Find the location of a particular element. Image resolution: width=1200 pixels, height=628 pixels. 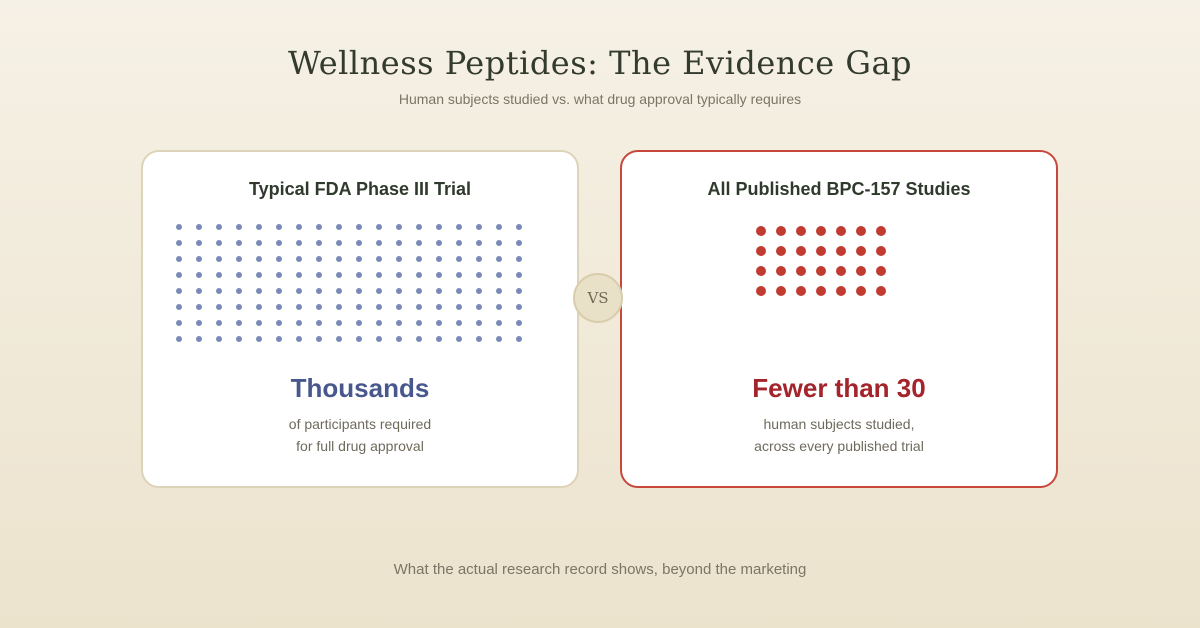

page-title: Wellness Peptides: The Evidence Gap is located at coordinates (600, 63).